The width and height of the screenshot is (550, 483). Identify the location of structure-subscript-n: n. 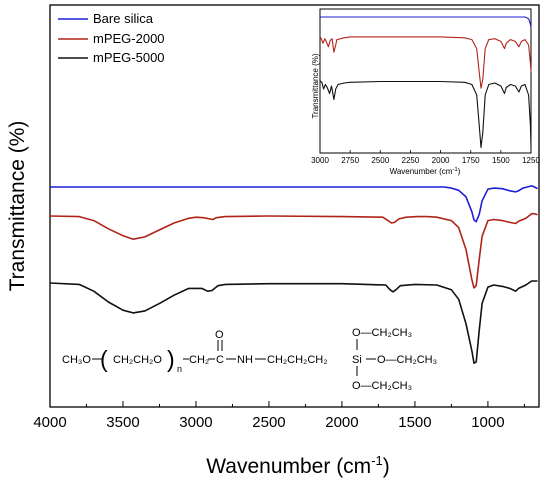
(179, 369).